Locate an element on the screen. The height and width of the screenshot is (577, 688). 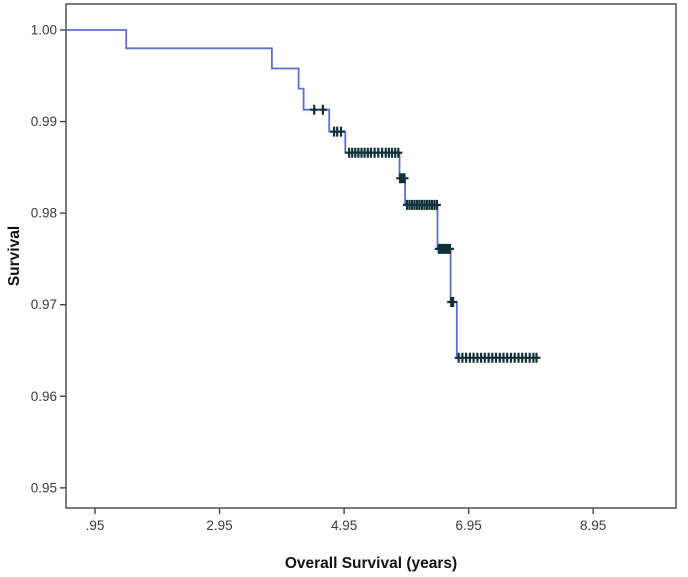
y-tick-label-0: 1.00 is located at coordinates (44, 30).